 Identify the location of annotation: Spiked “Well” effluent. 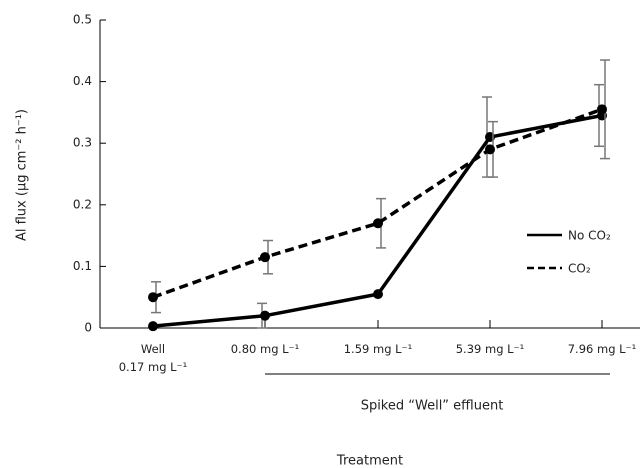
(432, 406).